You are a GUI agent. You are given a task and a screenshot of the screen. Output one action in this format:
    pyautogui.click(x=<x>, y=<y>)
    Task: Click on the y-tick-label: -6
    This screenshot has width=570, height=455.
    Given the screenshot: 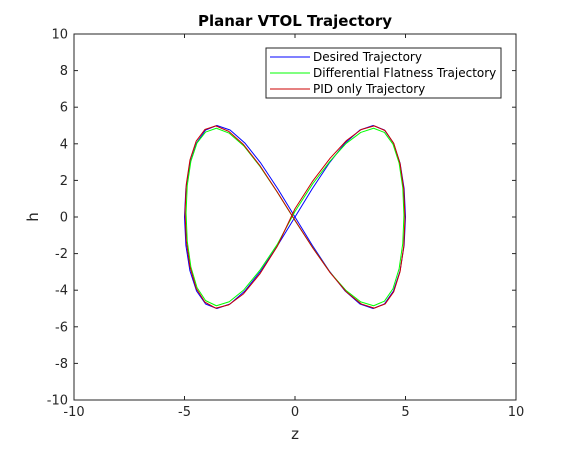 What is the action you would take?
    pyautogui.click(x=61, y=327)
    